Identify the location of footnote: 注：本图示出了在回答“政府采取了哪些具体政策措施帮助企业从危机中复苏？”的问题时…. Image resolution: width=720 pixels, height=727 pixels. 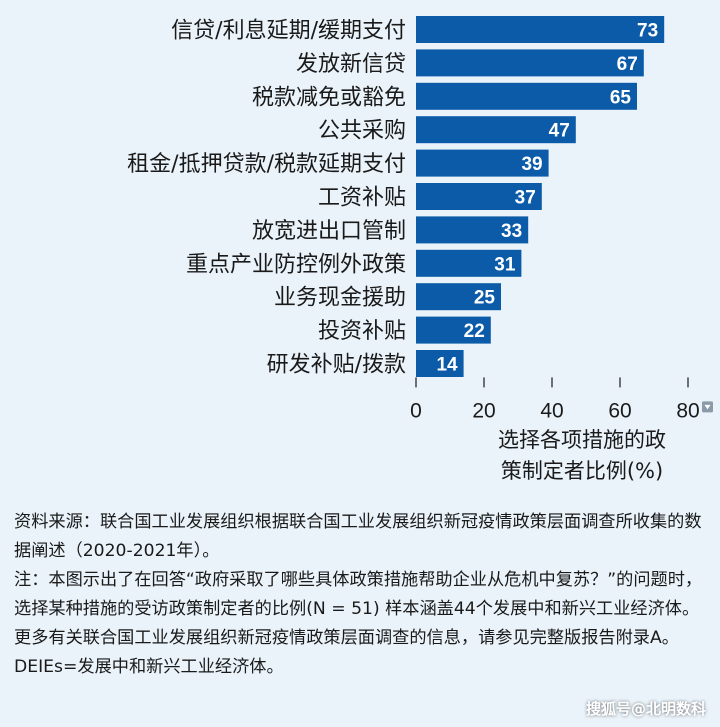
(358, 623).